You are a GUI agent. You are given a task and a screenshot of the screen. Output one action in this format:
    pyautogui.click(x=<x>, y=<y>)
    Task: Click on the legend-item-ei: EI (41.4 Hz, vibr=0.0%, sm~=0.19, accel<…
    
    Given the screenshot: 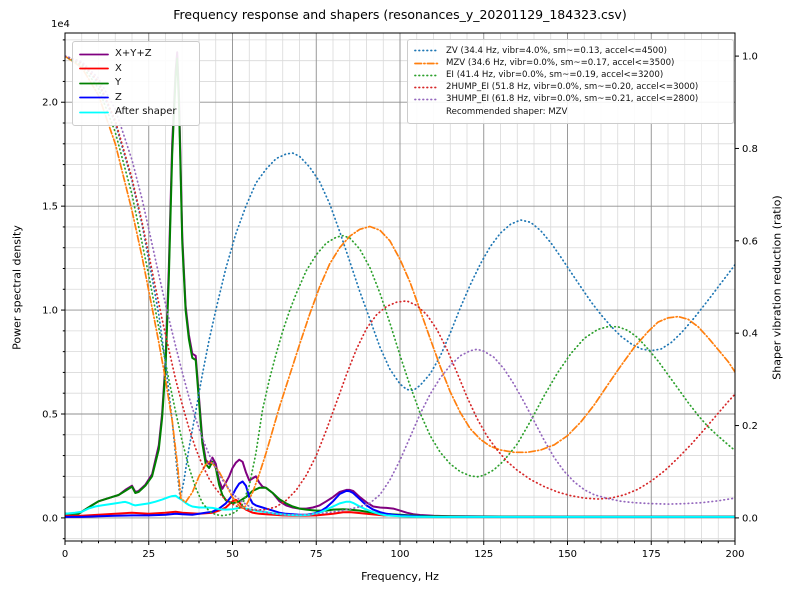 What is the action you would take?
    pyautogui.click(x=569, y=75)
    